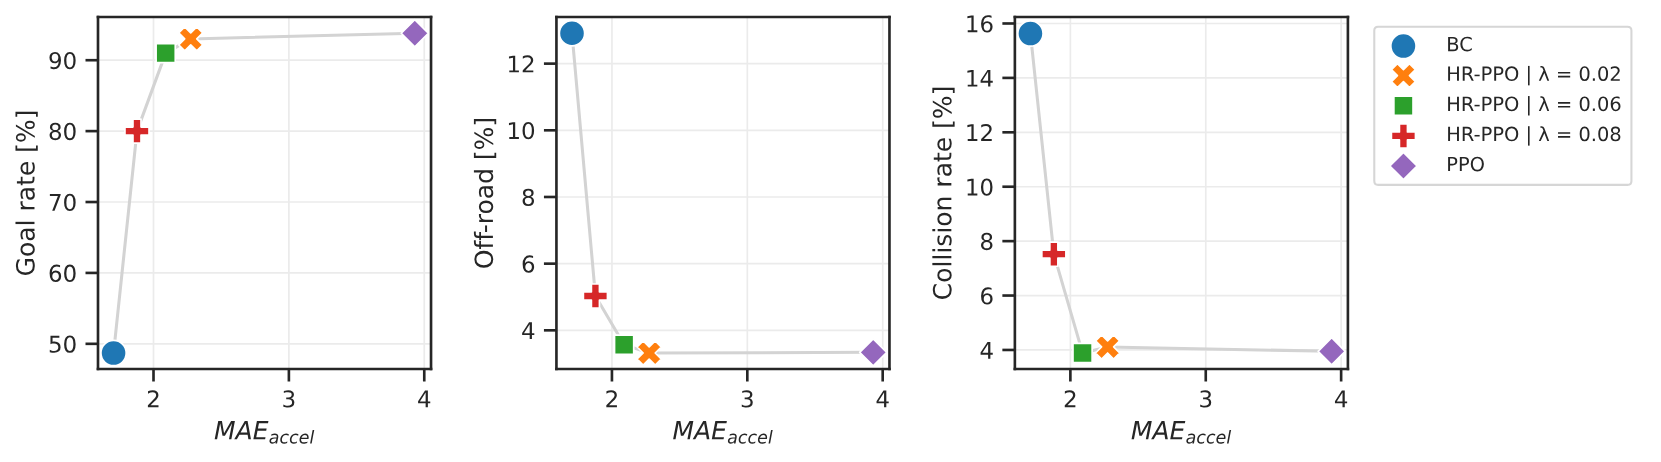  What do you see at coordinates (943, 193) in the screenshot?
I see `y-axis-title: Collision rate [%]` at bounding box center [943, 193].